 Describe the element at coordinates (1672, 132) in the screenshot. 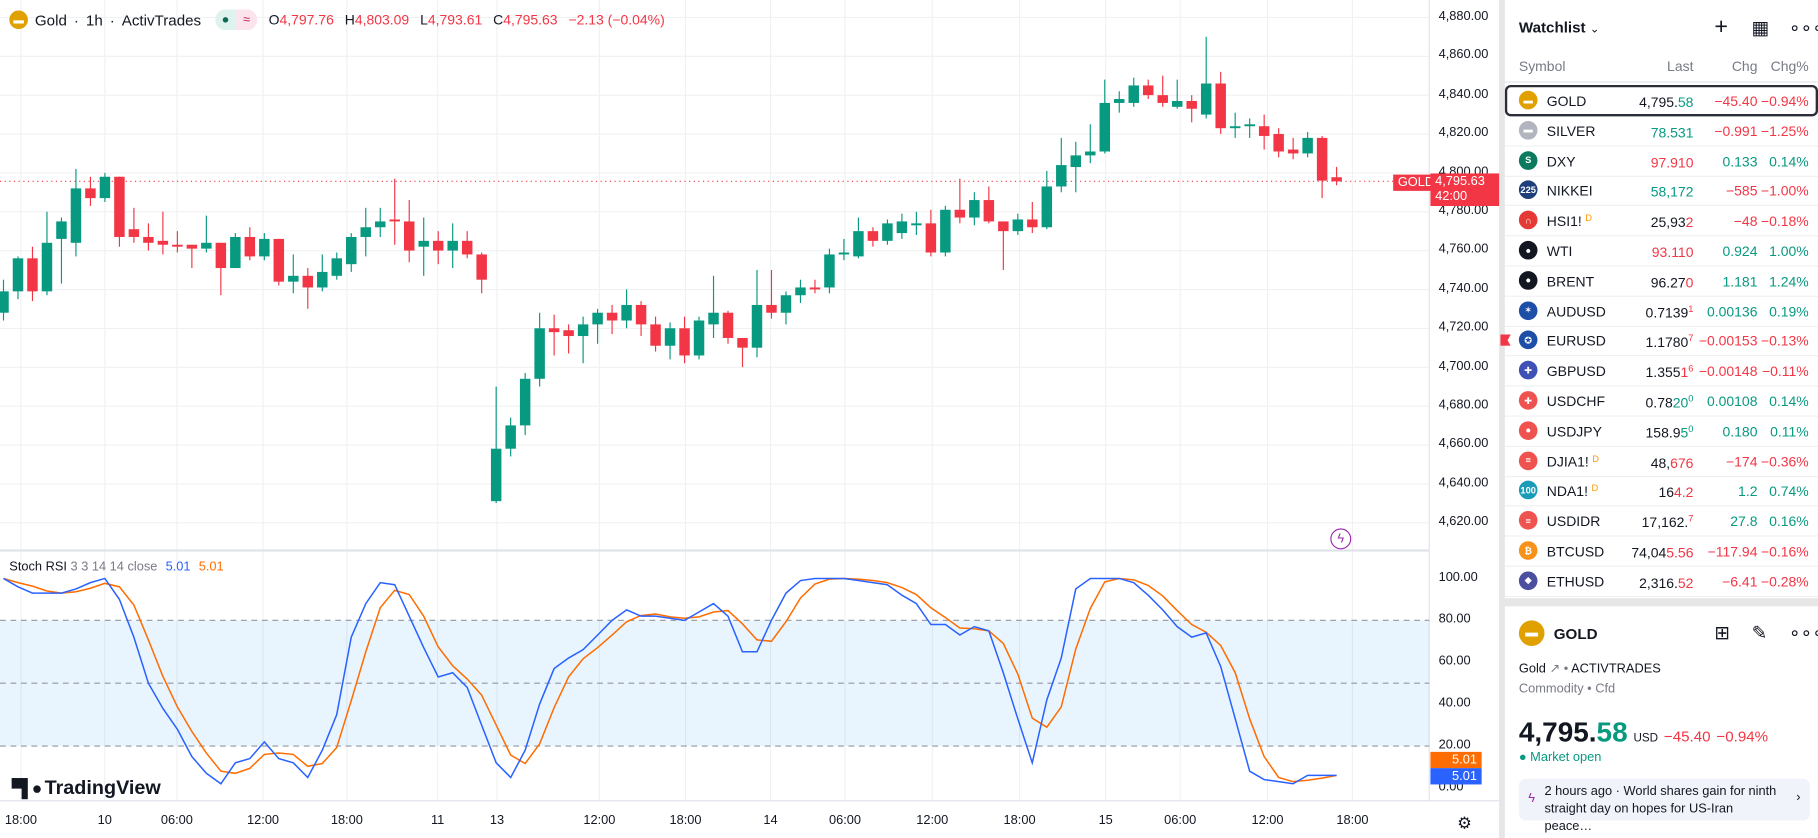

I see `last-price: 78.531` at that location.